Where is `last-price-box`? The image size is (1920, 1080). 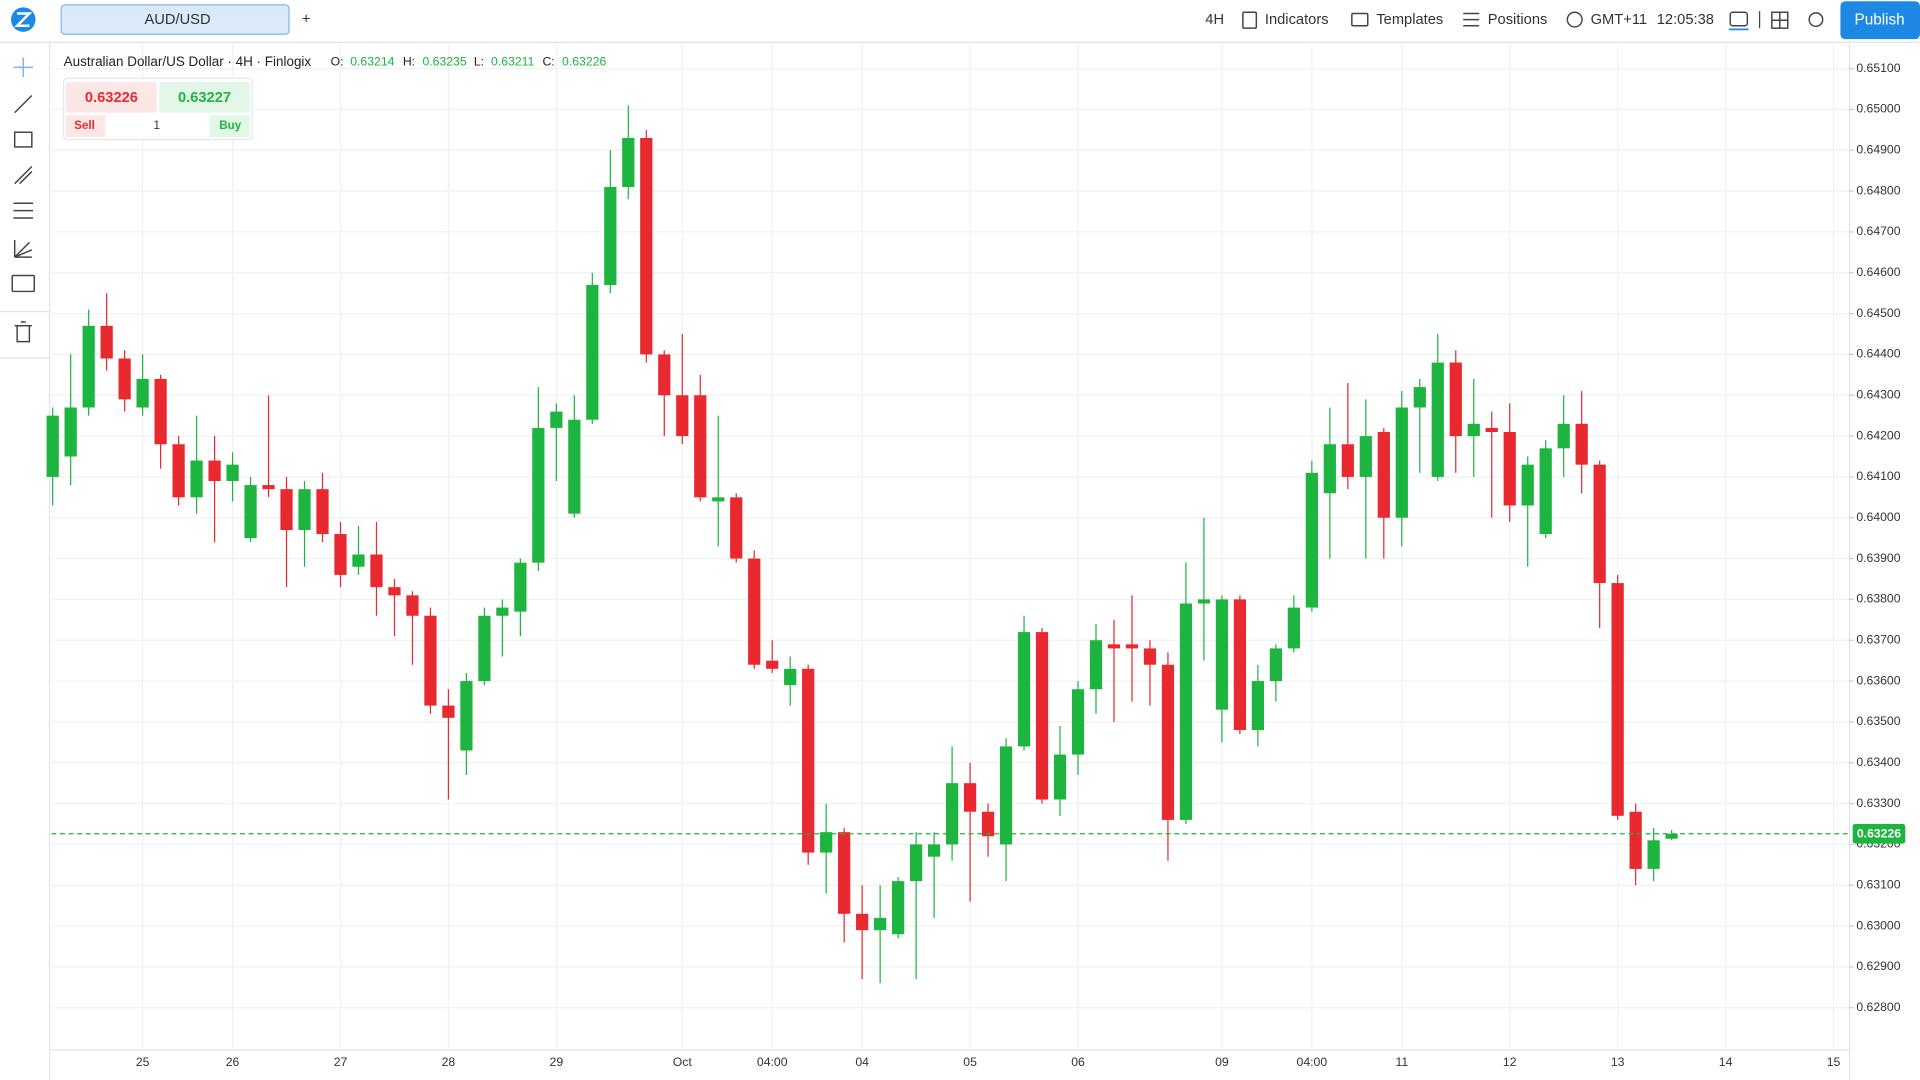
last-price-box is located at coordinates (1879, 833).